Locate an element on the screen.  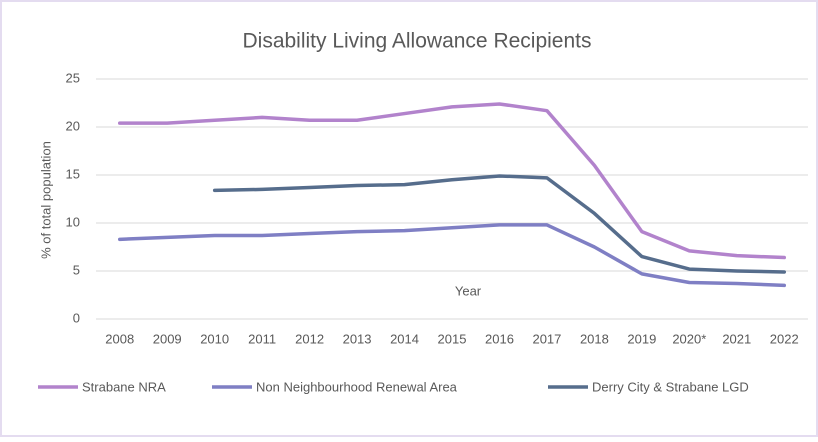
x-tick-label: 2012 is located at coordinates (309, 338).